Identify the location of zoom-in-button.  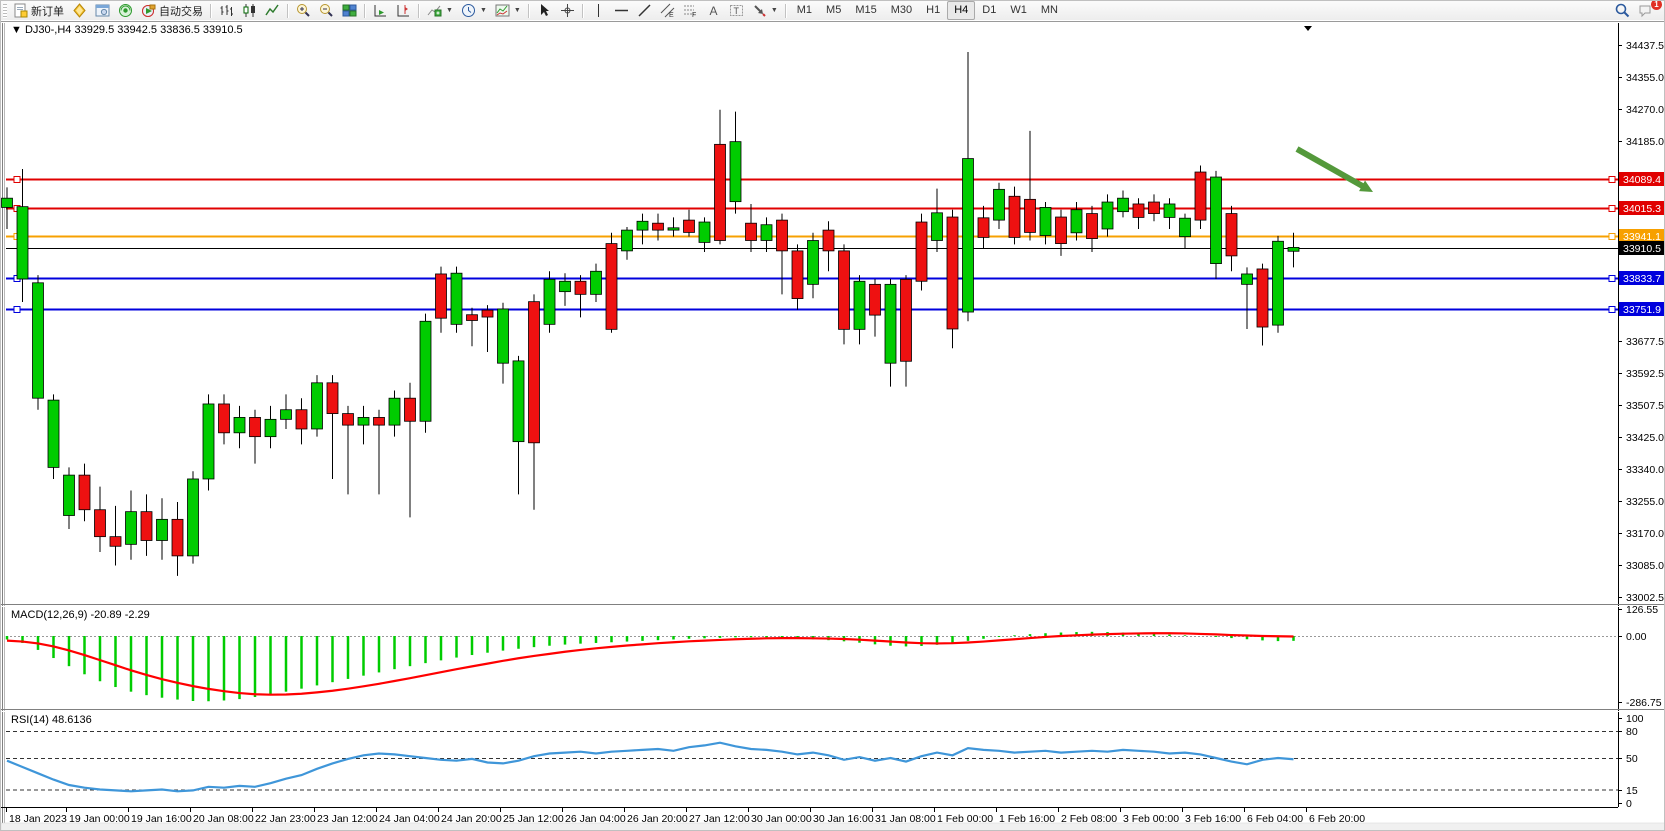
(303, 10).